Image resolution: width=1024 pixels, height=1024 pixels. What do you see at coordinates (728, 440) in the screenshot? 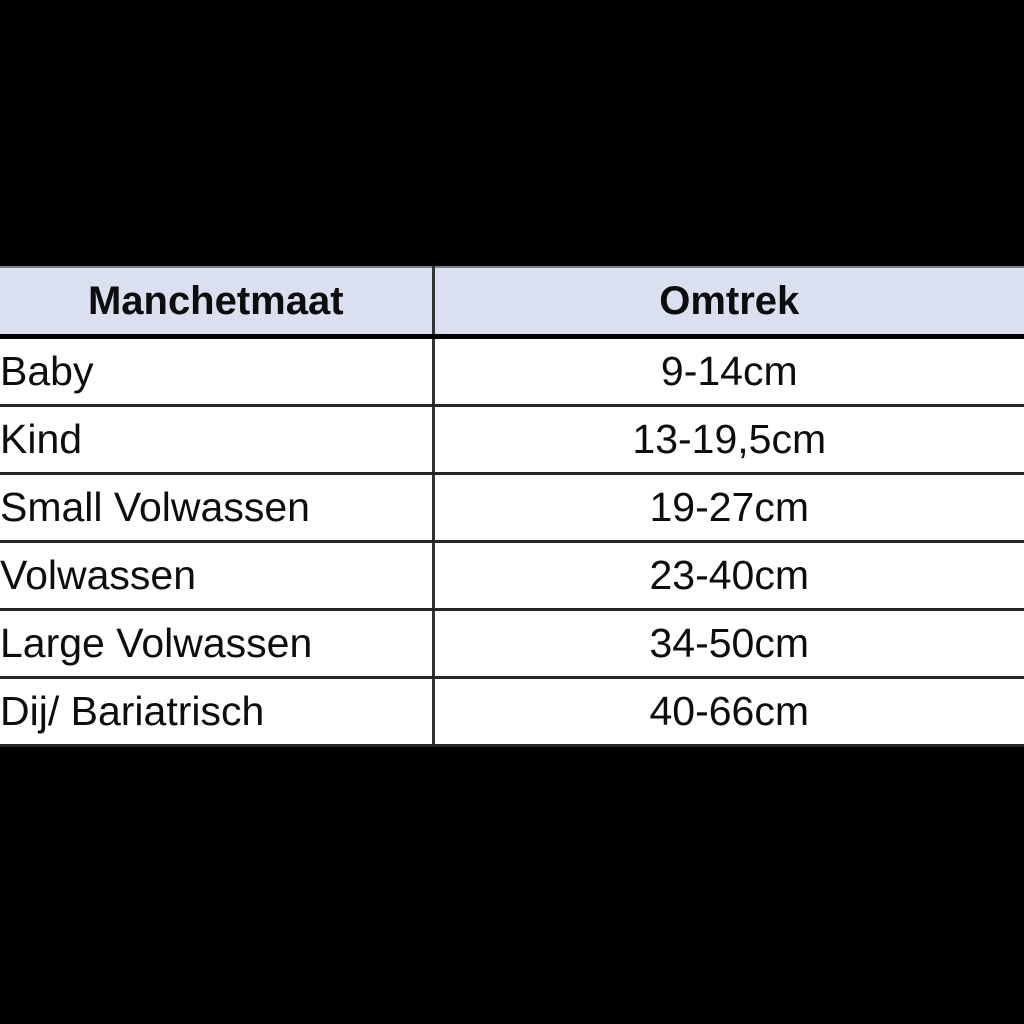
I see `cell-omtrek: 13-19,5cm` at bounding box center [728, 440].